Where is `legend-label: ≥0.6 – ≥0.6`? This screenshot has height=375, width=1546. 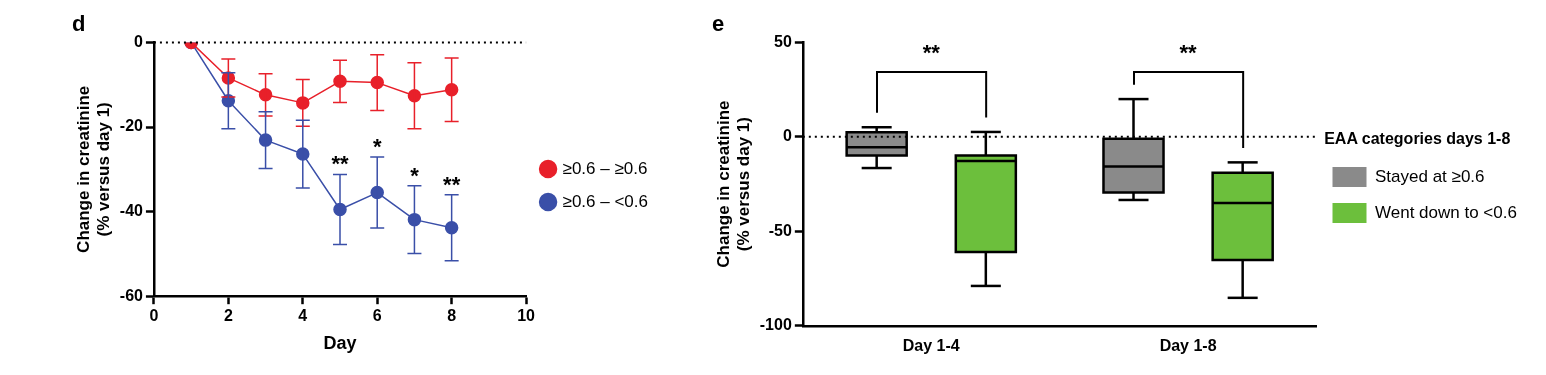 legend-label: ≥0.6 – ≥0.6 is located at coordinates (605, 168).